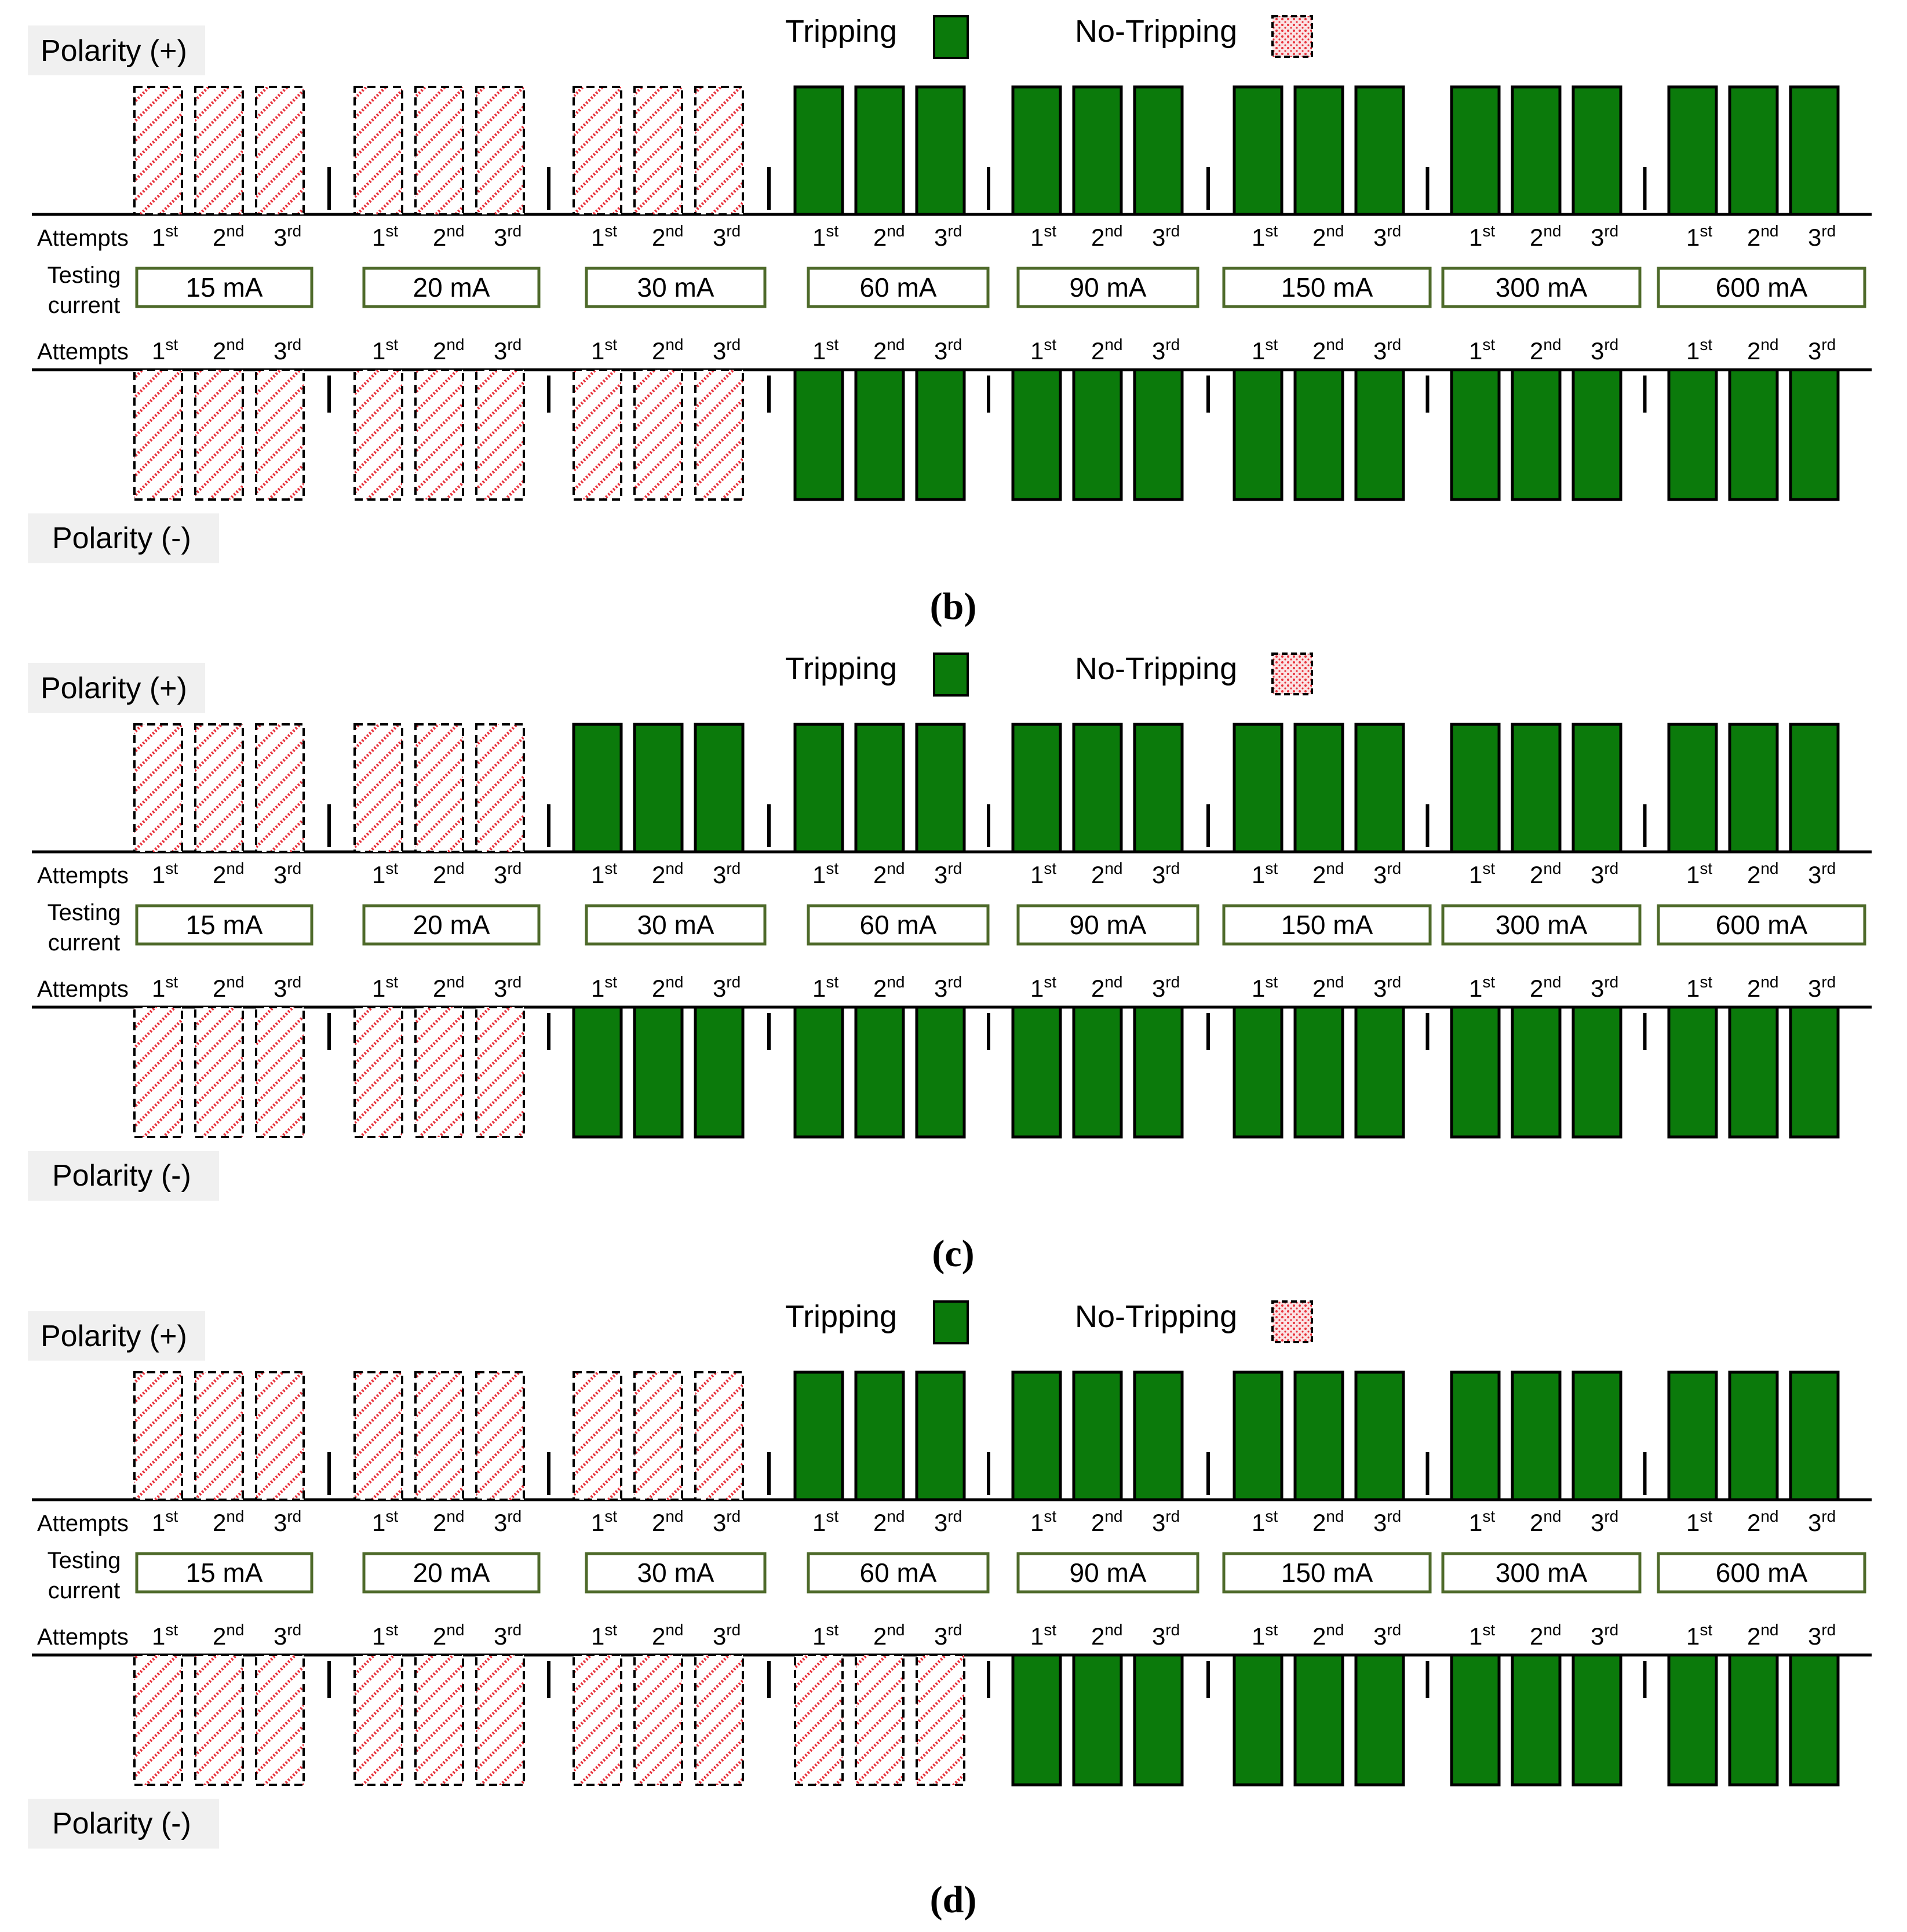 This screenshot has height=1932, width=1907. What do you see at coordinates (439, 788) in the screenshot?
I see `positive-bar-20ma-attempt-2-no-tripping` at bounding box center [439, 788].